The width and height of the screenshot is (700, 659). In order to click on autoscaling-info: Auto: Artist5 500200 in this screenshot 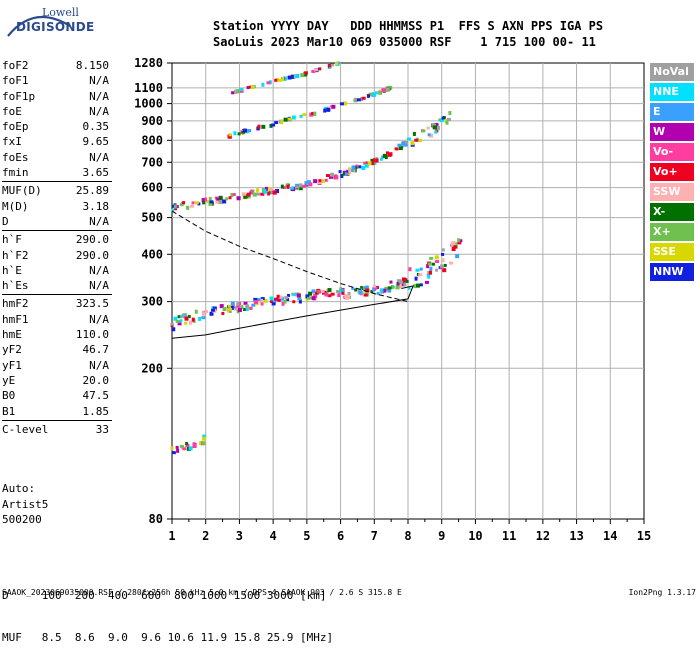, I will do `click(25, 504)`.